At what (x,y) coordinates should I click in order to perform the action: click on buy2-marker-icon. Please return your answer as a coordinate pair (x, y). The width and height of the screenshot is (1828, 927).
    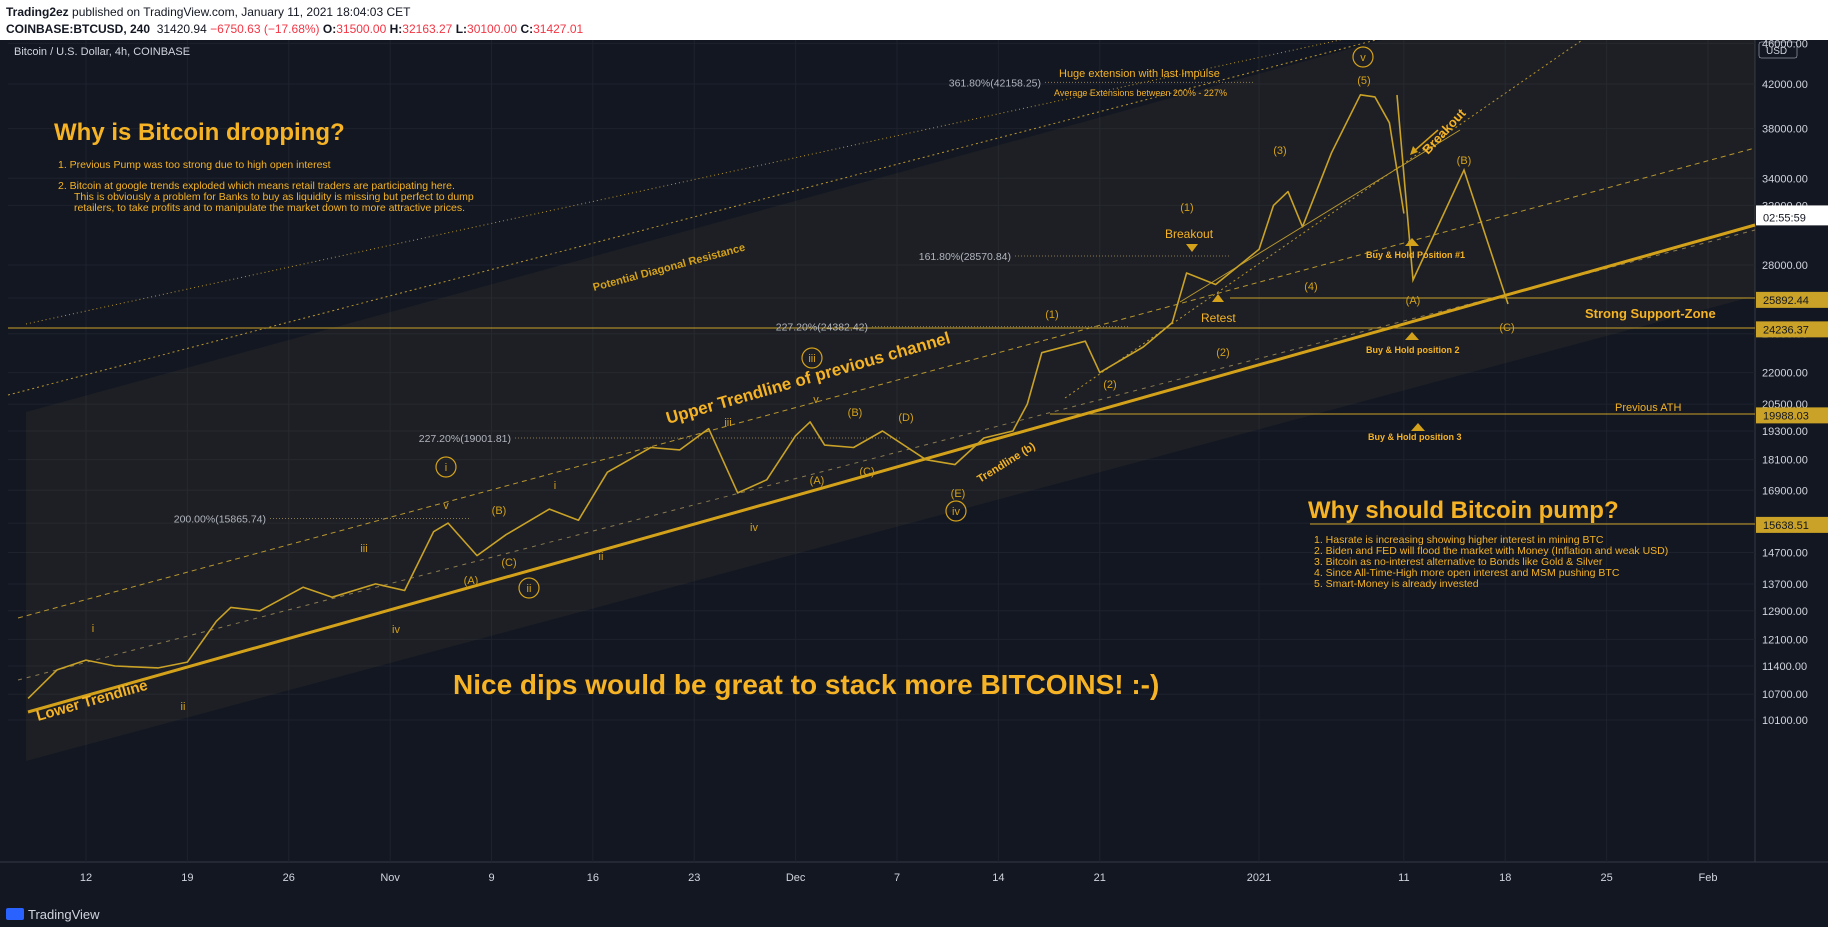
    Looking at the image, I should click on (1412, 336).